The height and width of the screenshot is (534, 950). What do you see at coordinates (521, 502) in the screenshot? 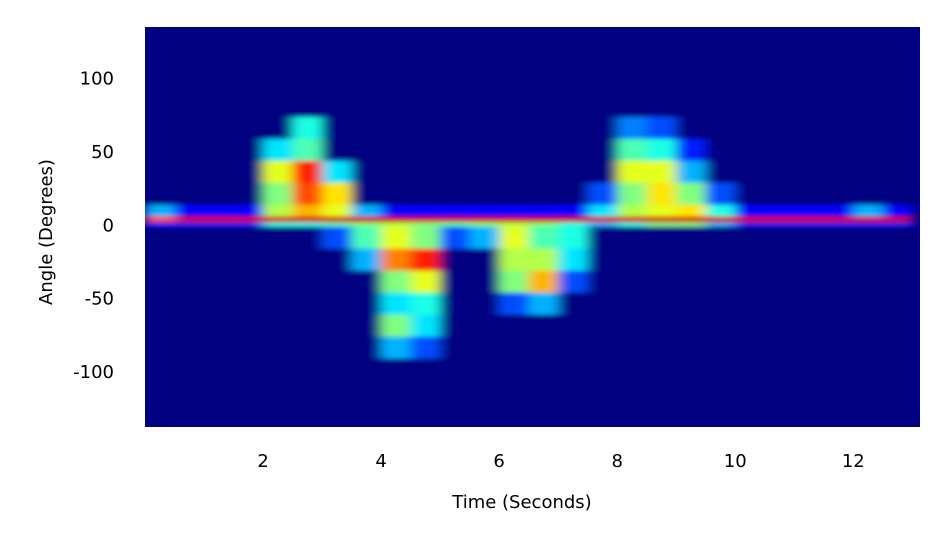
I see `x-axis-label: Time (Seconds)` at bounding box center [521, 502].